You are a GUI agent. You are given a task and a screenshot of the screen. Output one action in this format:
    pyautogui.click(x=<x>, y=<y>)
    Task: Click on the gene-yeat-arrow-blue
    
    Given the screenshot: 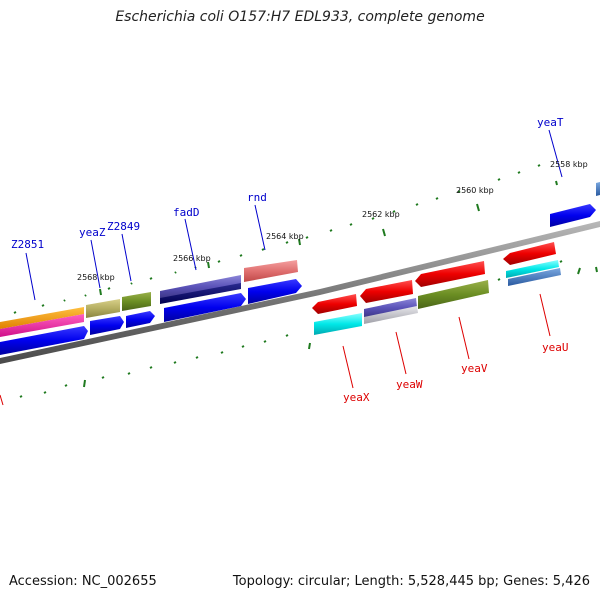 What is the action you would take?
    pyautogui.click(x=573, y=215)
    